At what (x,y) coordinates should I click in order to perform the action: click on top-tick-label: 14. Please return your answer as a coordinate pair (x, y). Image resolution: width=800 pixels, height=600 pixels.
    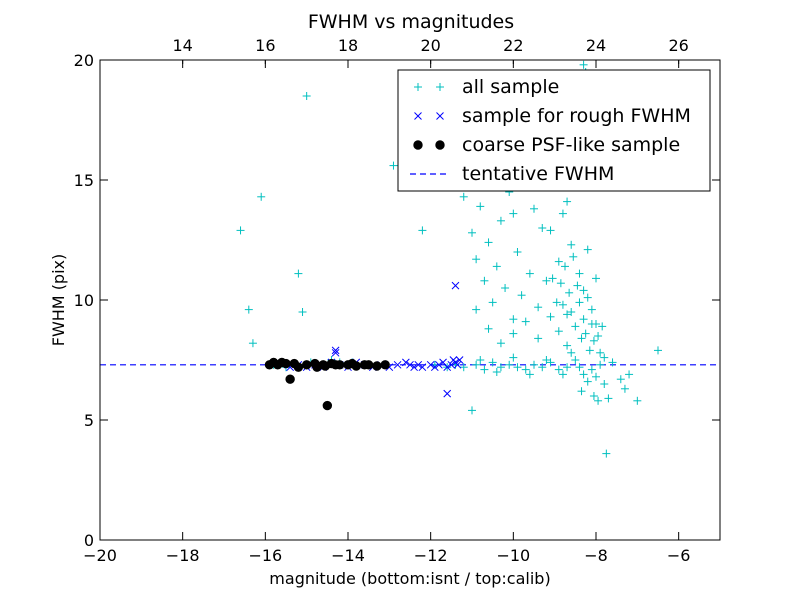
    Looking at the image, I should click on (182, 45).